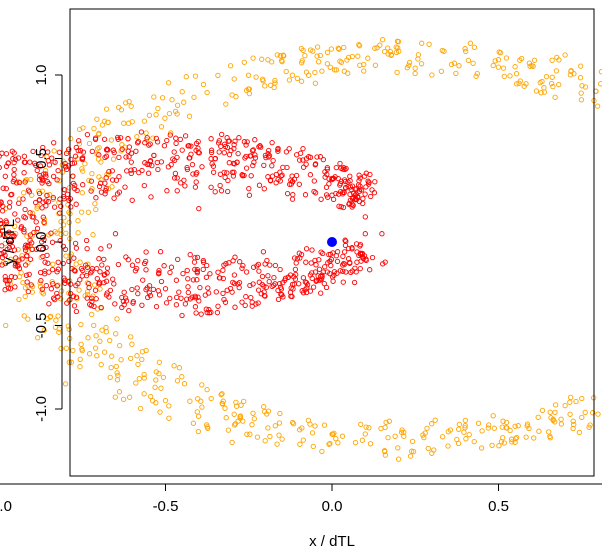 The image size is (602, 554). Describe the element at coordinates (41, 75) in the screenshot. I see `y-tick-label: 1.0` at that location.